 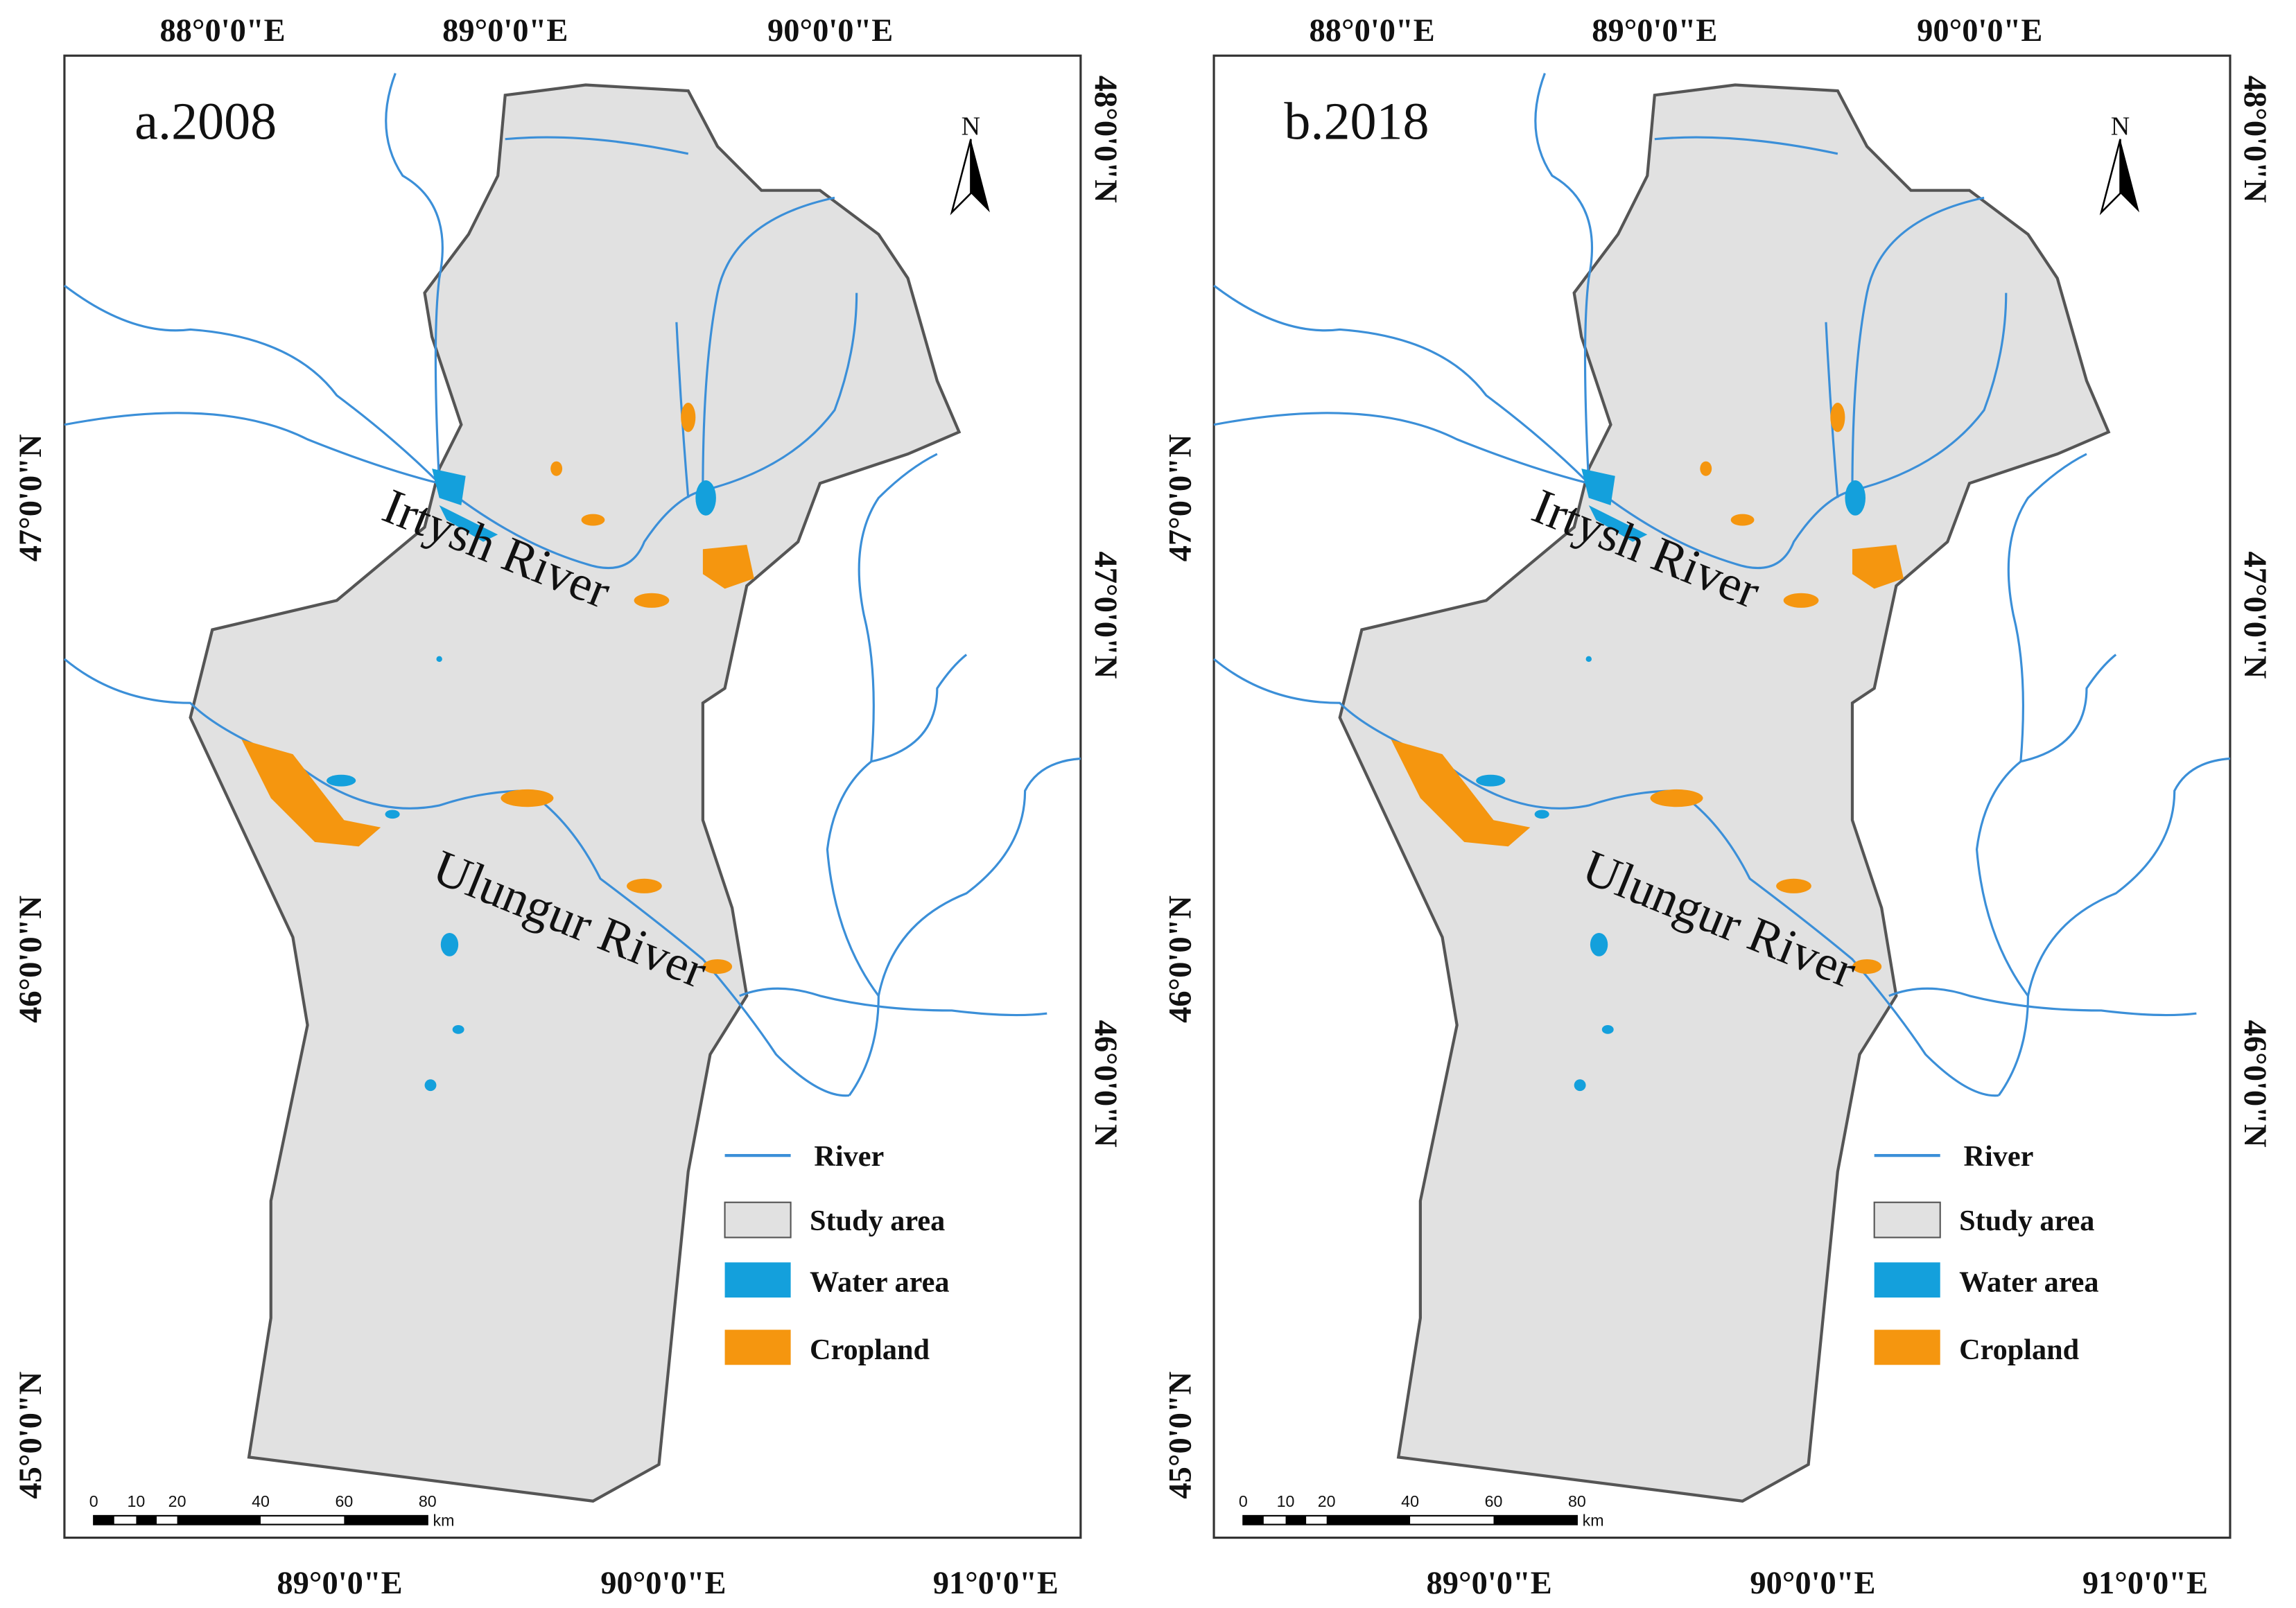 I want to click on panel-title: b.2018, so click(x=1356, y=122).